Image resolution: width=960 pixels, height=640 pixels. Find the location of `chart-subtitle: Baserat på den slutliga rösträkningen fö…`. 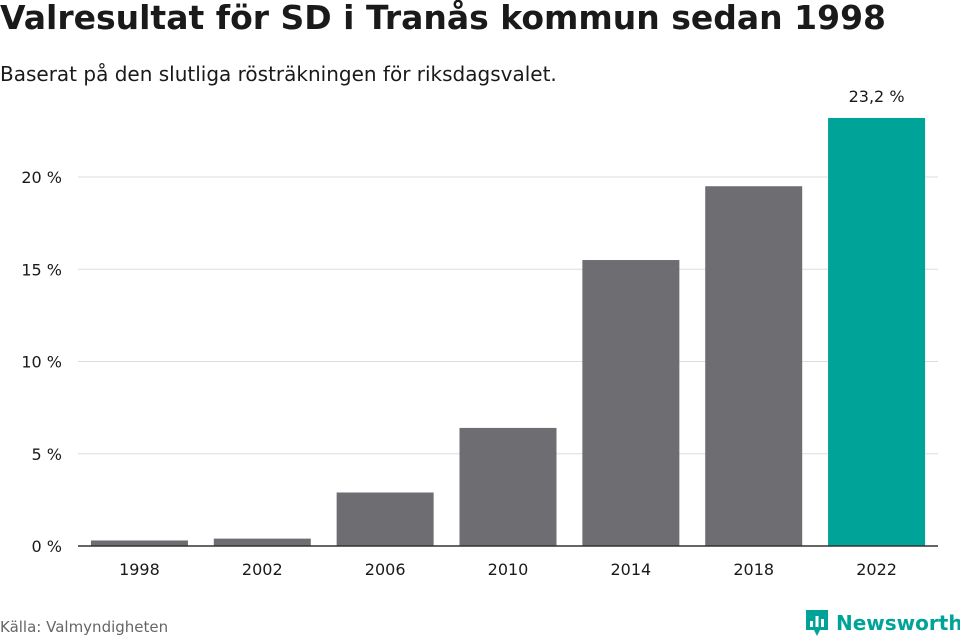

chart-subtitle: Baserat på den slutliga rösträkningen fö… is located at coordinates (278, 74).